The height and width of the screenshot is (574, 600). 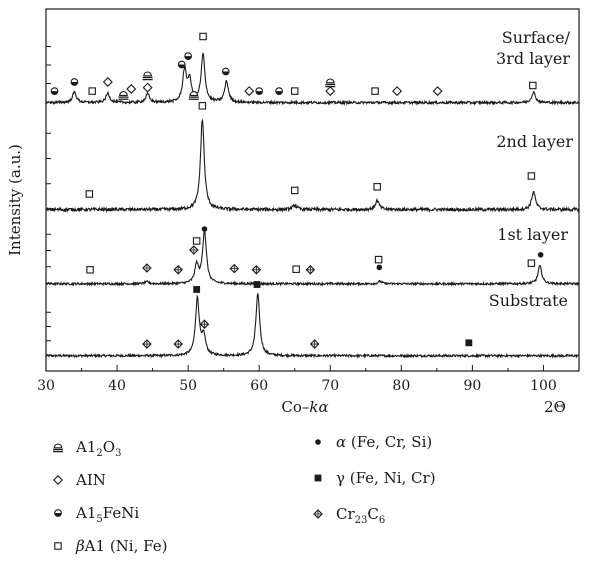 What do you see at coordinates (318, 478) in the screenshot?
I see `legend-symbol-gamma` at bounding box center [318, 478].